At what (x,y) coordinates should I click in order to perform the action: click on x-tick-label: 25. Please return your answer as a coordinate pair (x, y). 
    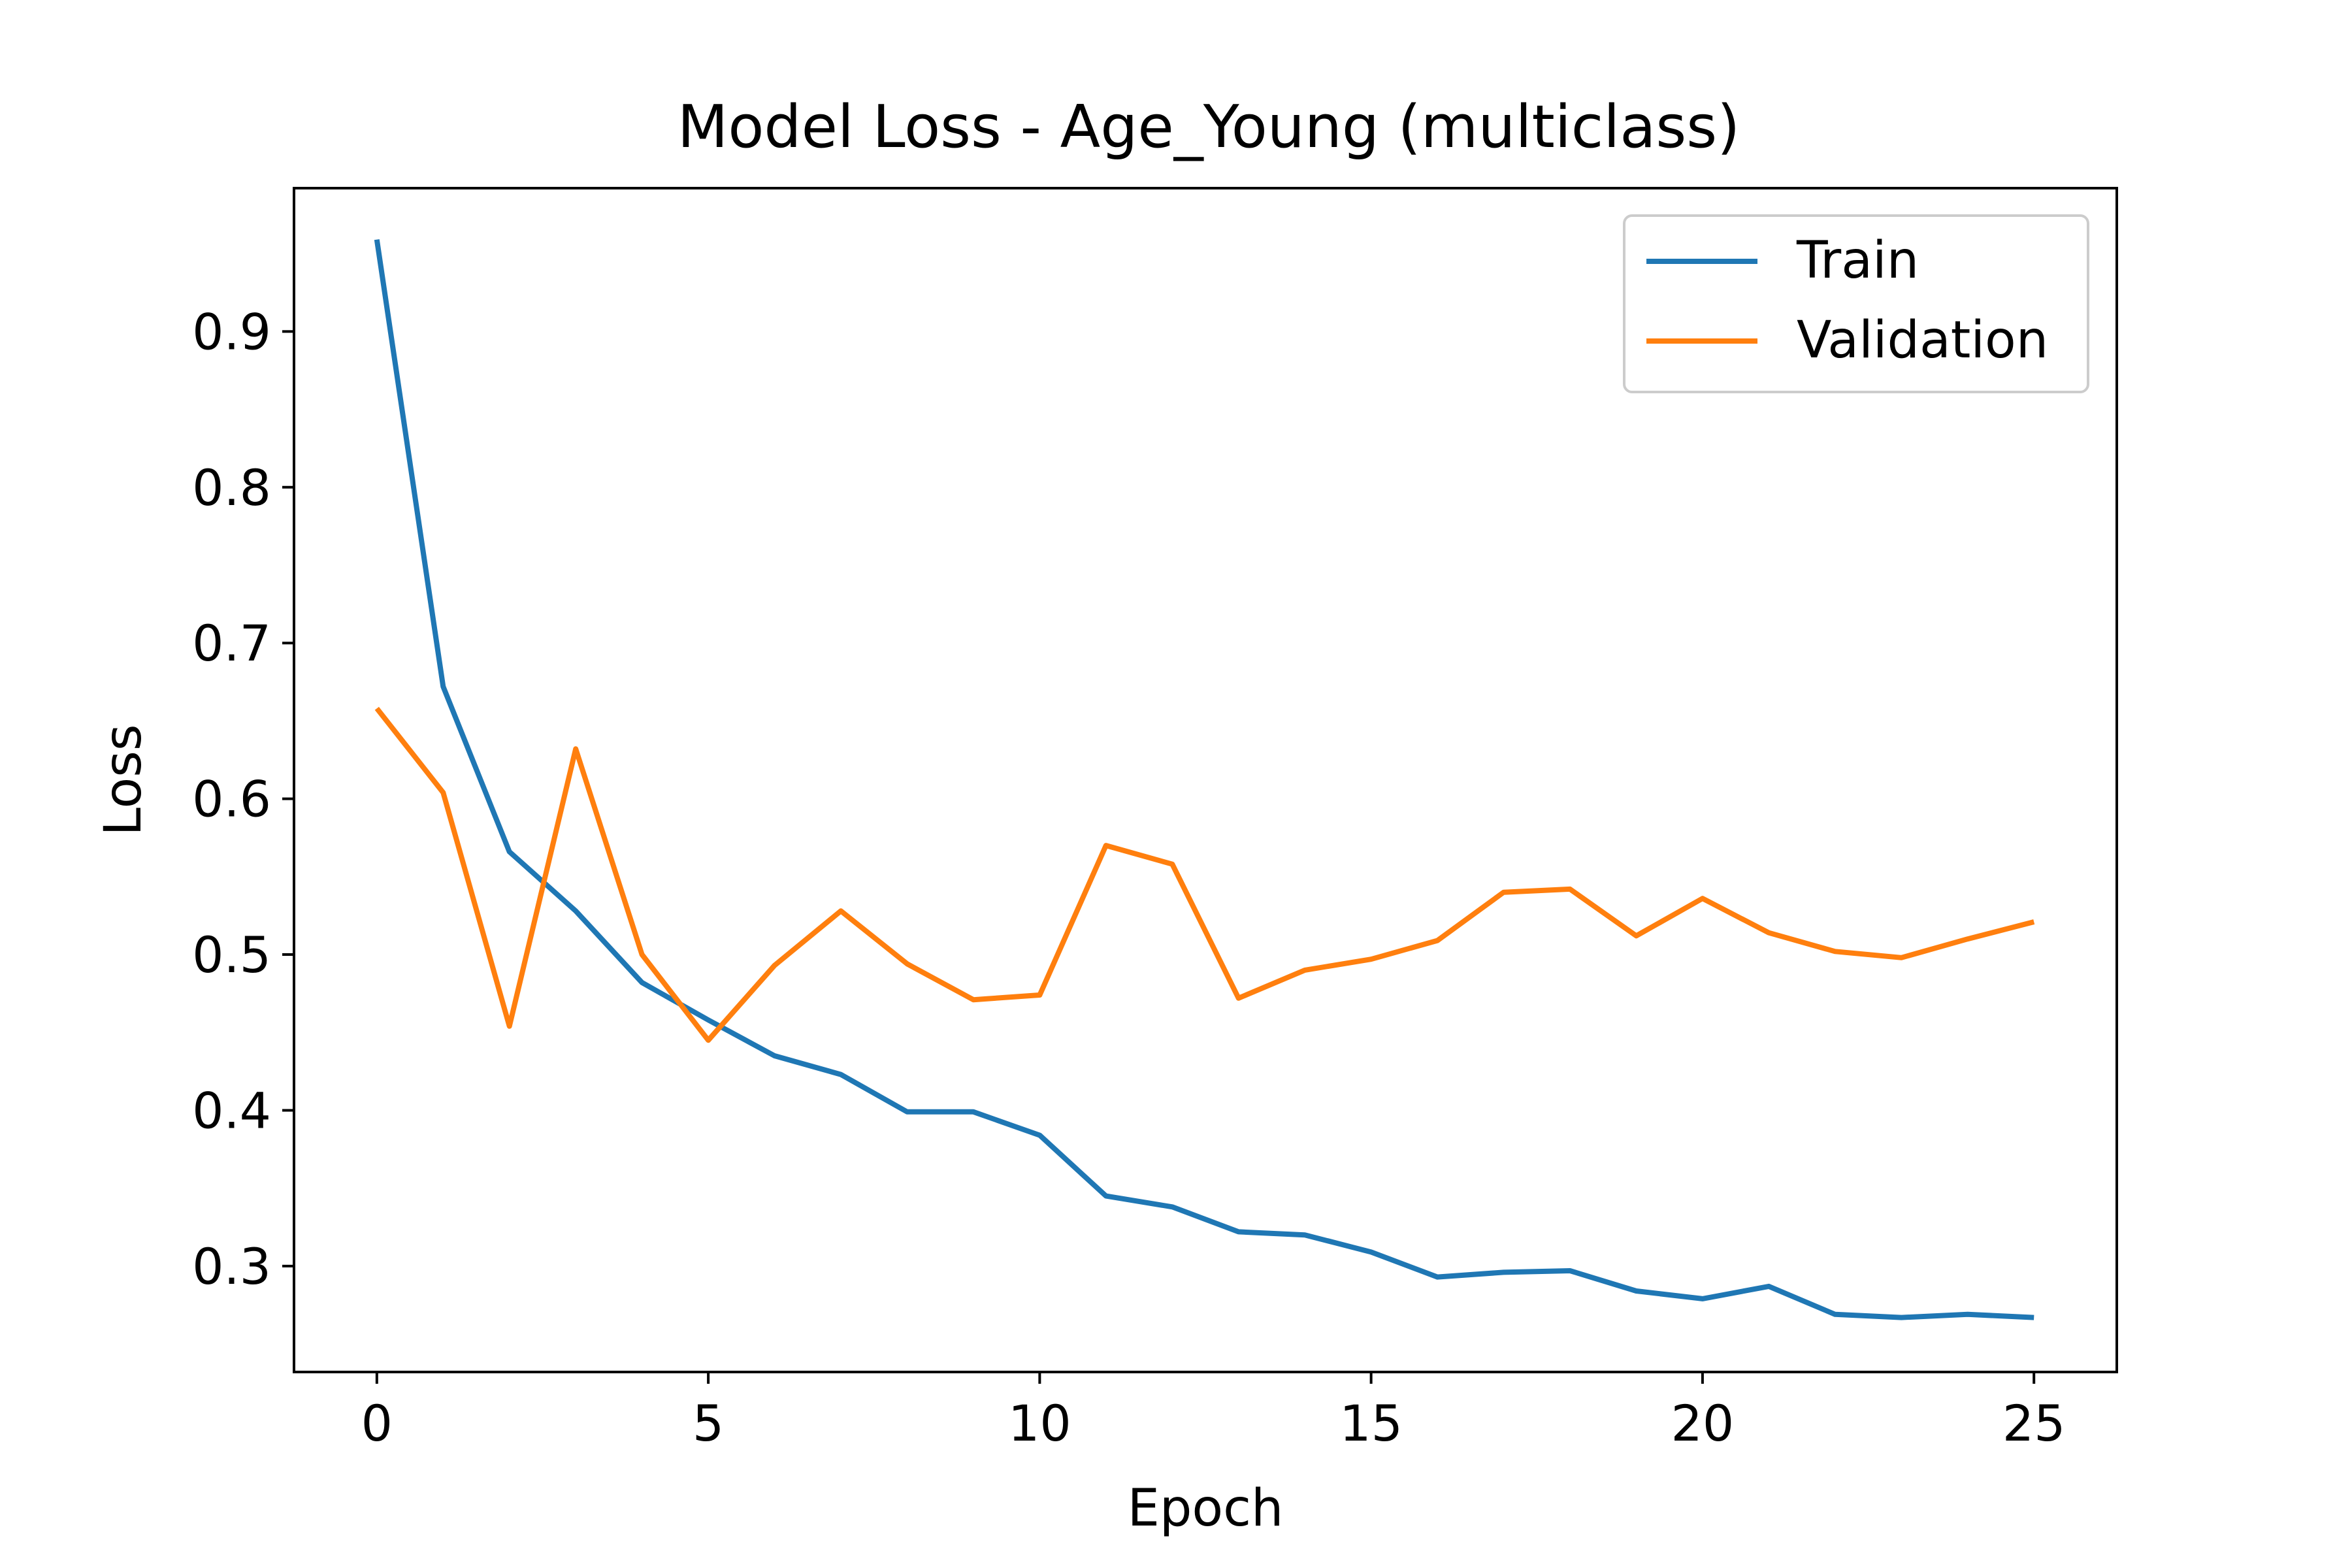
    Looking at the image, I should click on (2034, 1423).